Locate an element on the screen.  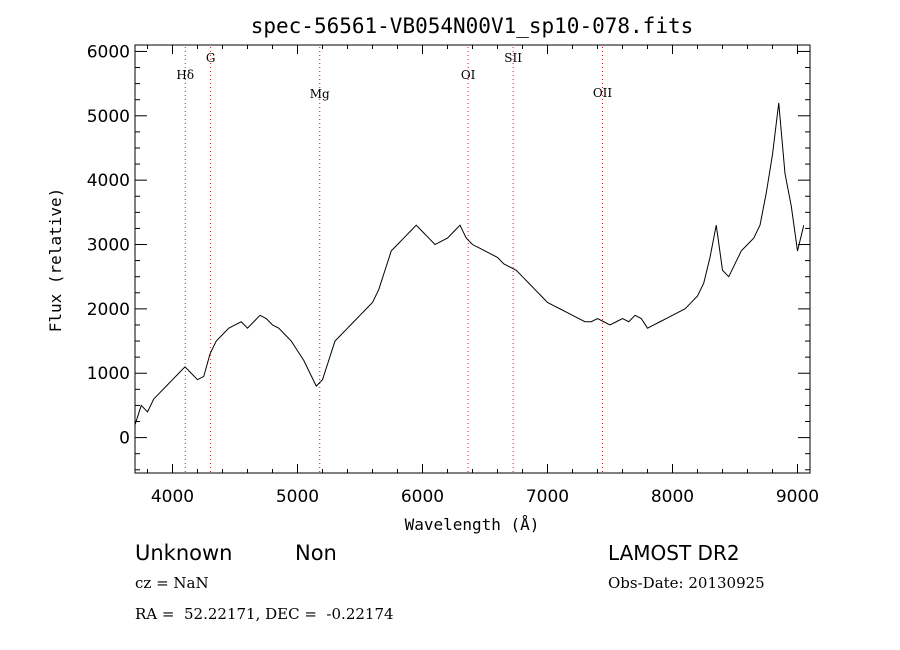
x-tick-label: 6000 is located at coordinates (422, 497).